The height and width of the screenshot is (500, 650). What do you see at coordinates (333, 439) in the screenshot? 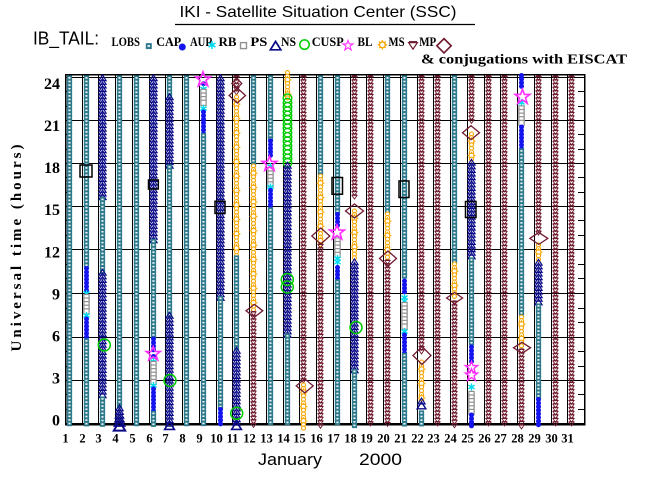
I see `svg-text: 17` at bounding box center [333, 439].